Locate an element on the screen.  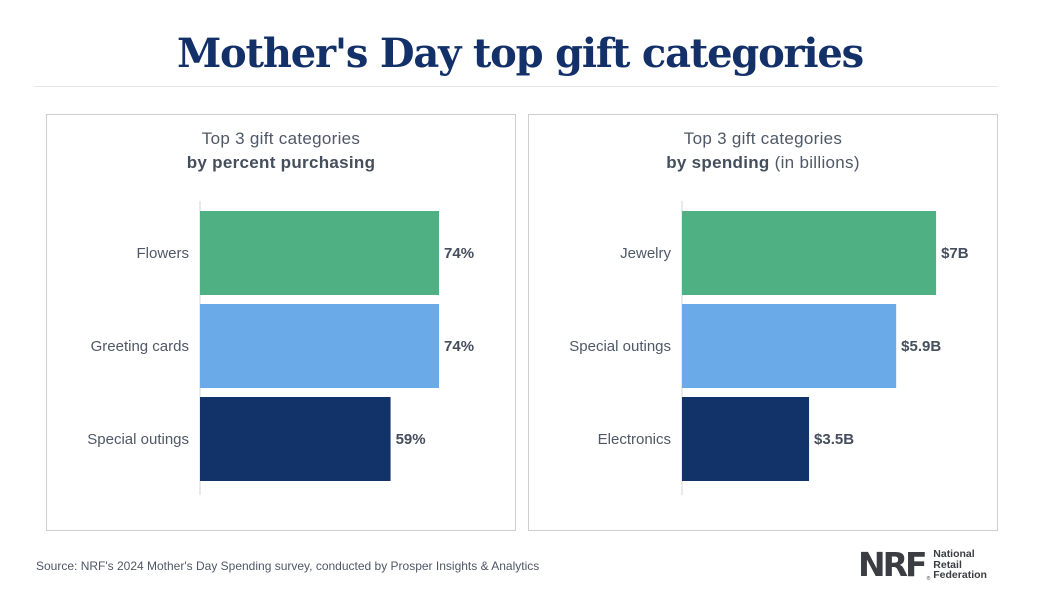
nrf-logo-line: National is located at coordinates (954, 554).